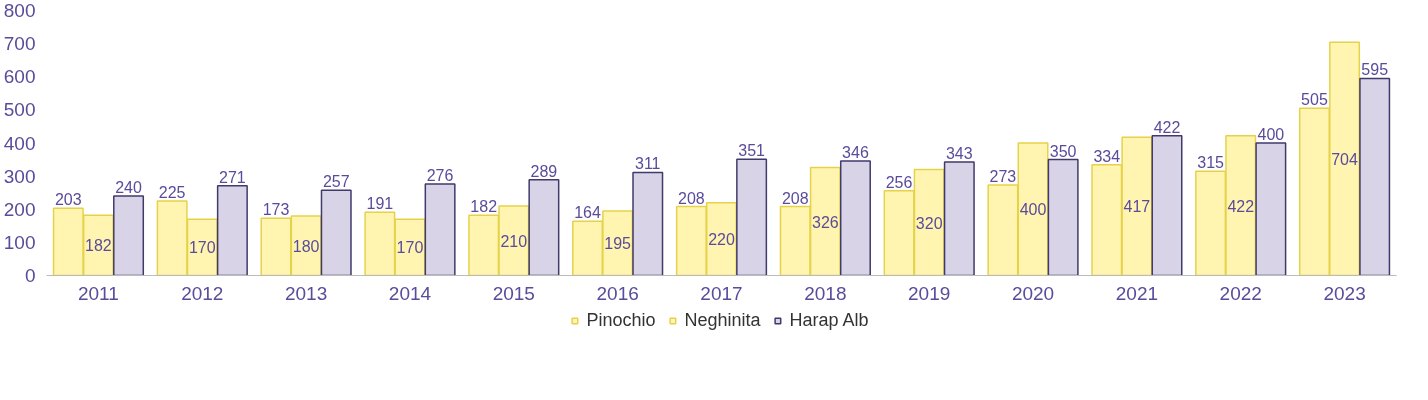 The height and width of the screenshot is (400, 1428). I want to click on data-label: 271, so click(232, 177).